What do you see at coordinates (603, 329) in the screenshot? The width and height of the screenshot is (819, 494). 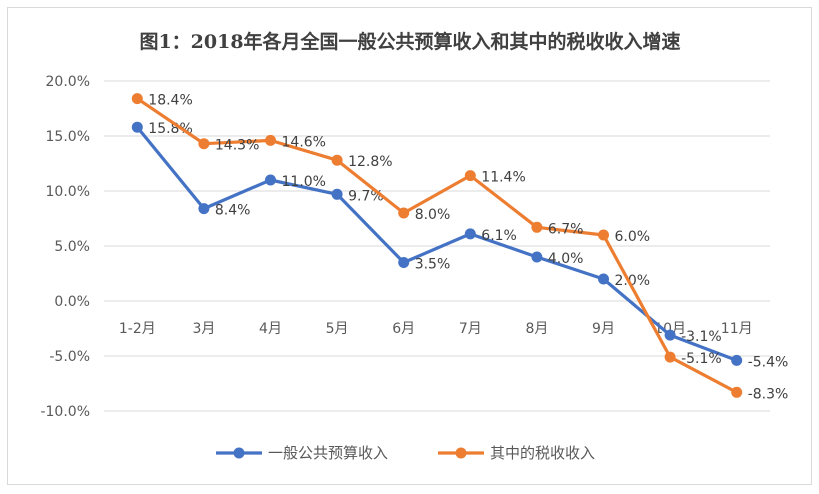 I see `x-tick-label: 9月` at bounding box center [603, 329].